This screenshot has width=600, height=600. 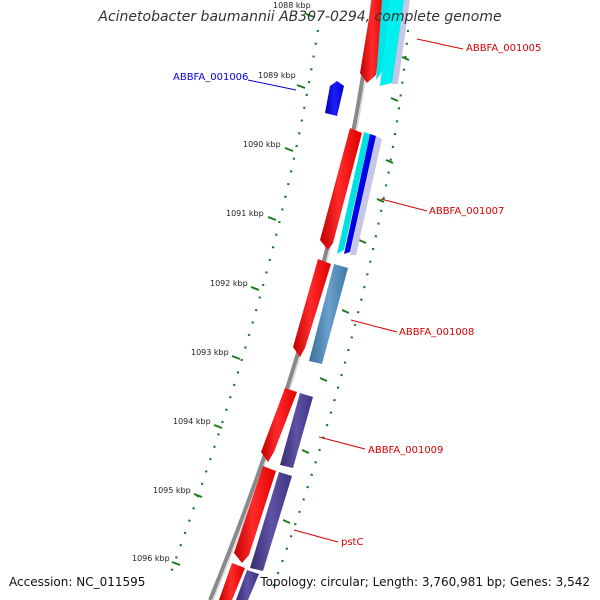 What do you see at coordinates (262, 144) in the screenshot?
I see `ruler-label-1090: 1090 kbp` at bounding box center [262, 144].